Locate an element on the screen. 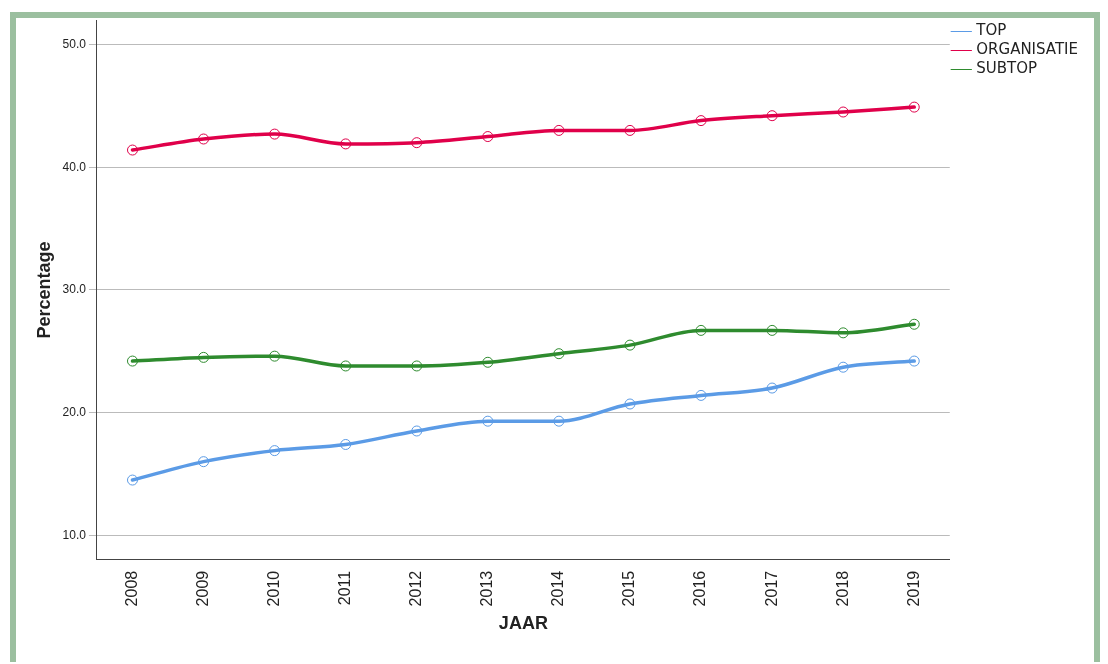 The image size is (1108, 664). x-tick-label: 2017 is located at coordinates (771, 588).